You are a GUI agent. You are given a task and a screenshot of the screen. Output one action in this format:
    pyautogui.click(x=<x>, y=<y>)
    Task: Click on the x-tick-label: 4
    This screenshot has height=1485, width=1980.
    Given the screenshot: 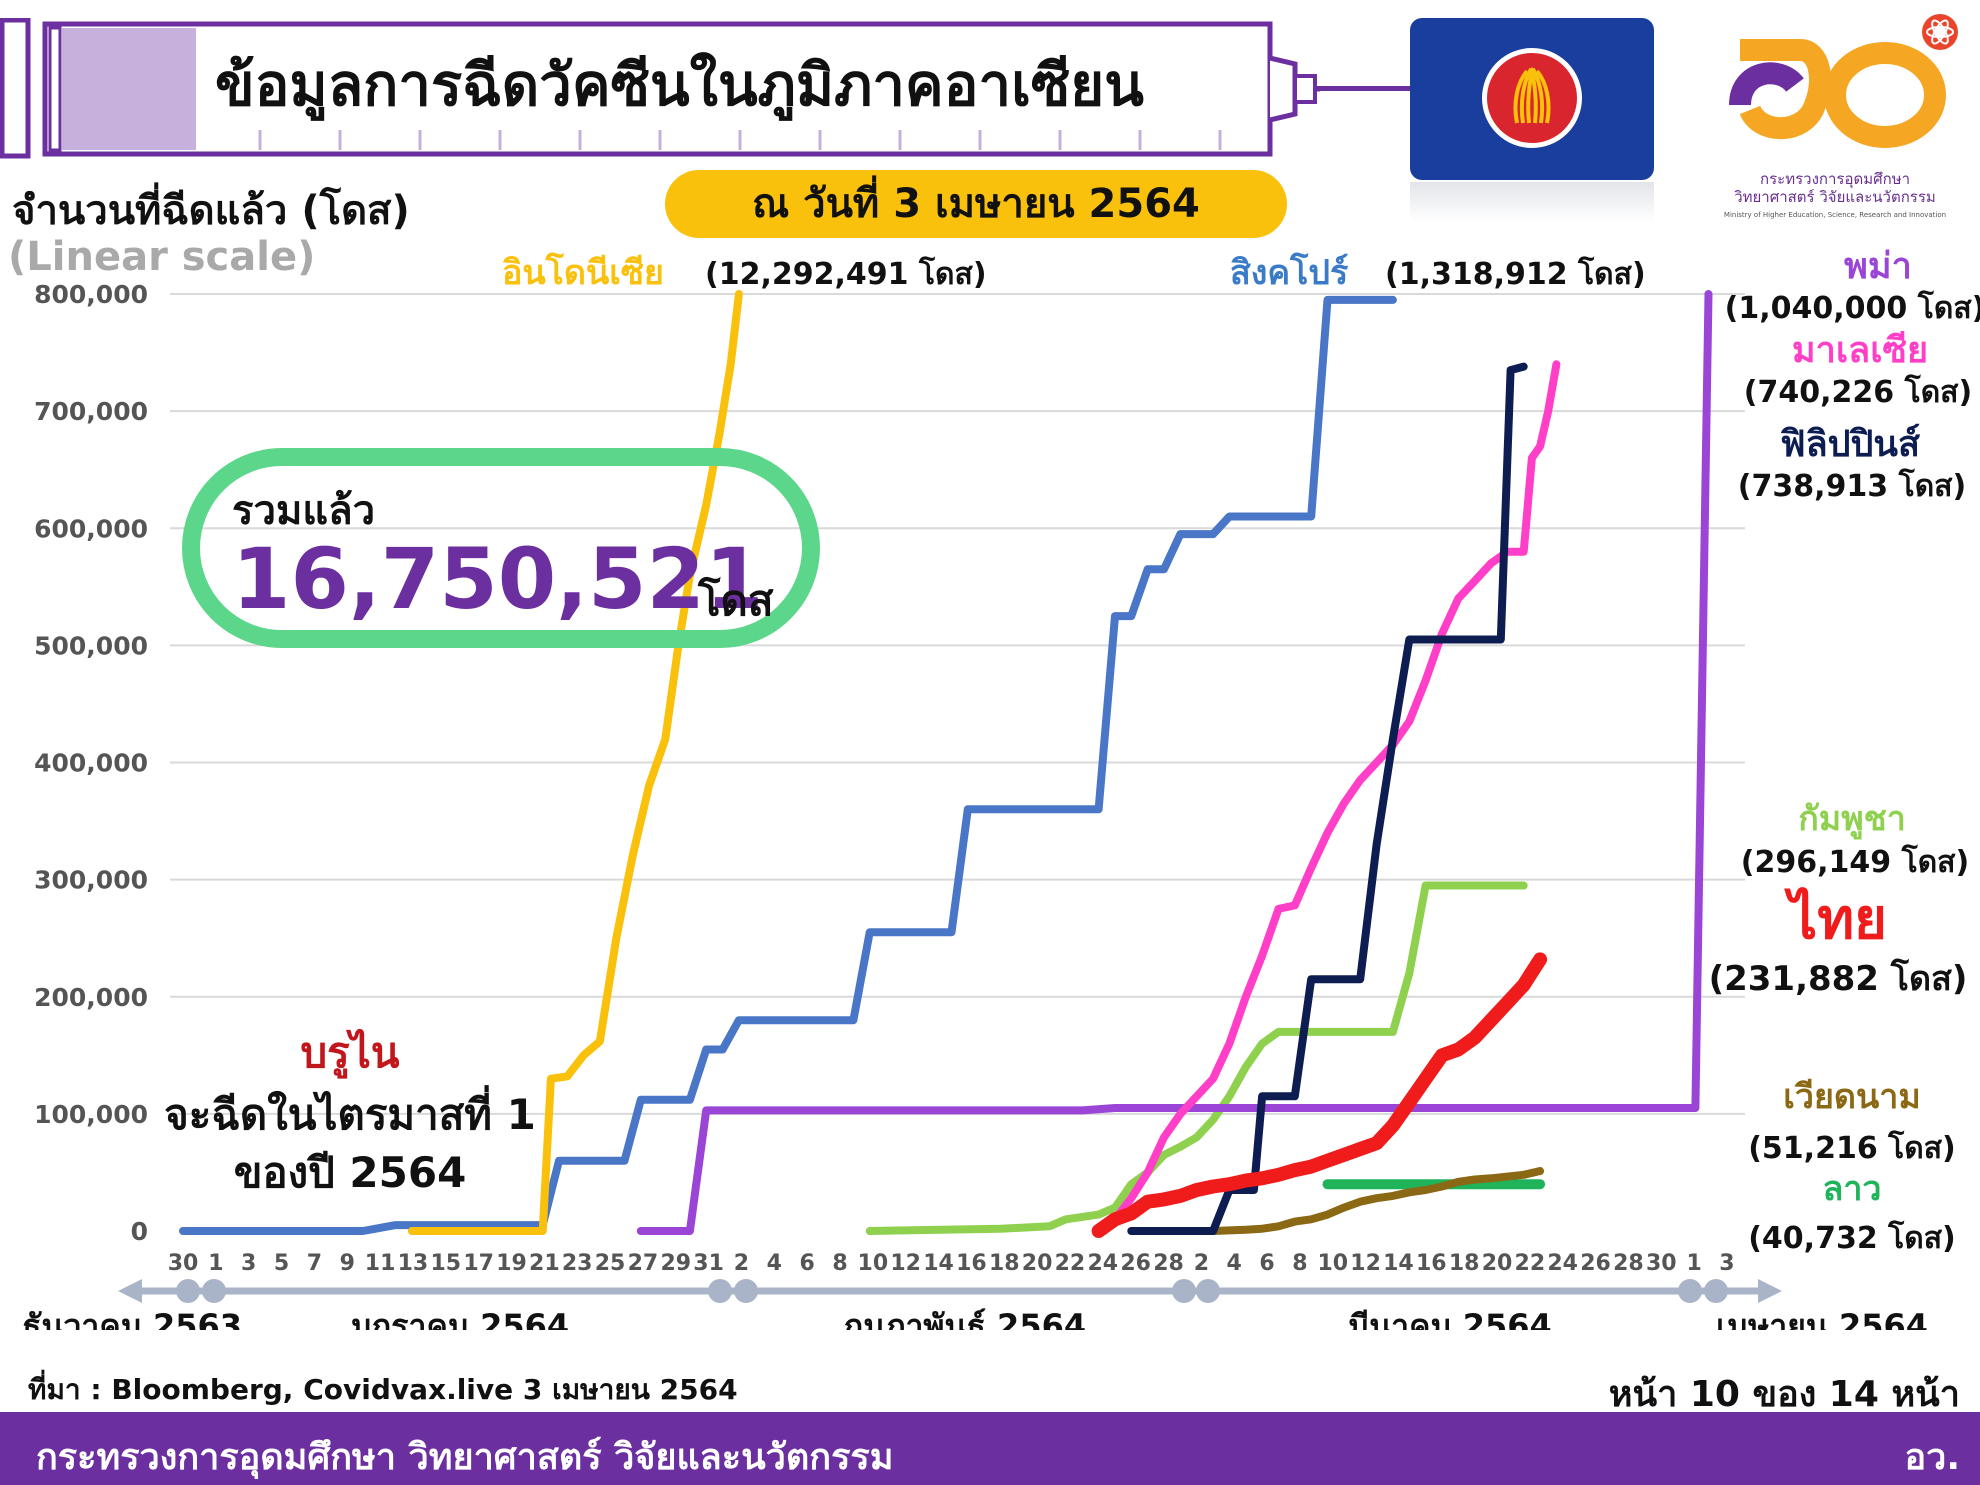 What is the action you would take?
    pyautogui.click(x=1234, y=1263)
    